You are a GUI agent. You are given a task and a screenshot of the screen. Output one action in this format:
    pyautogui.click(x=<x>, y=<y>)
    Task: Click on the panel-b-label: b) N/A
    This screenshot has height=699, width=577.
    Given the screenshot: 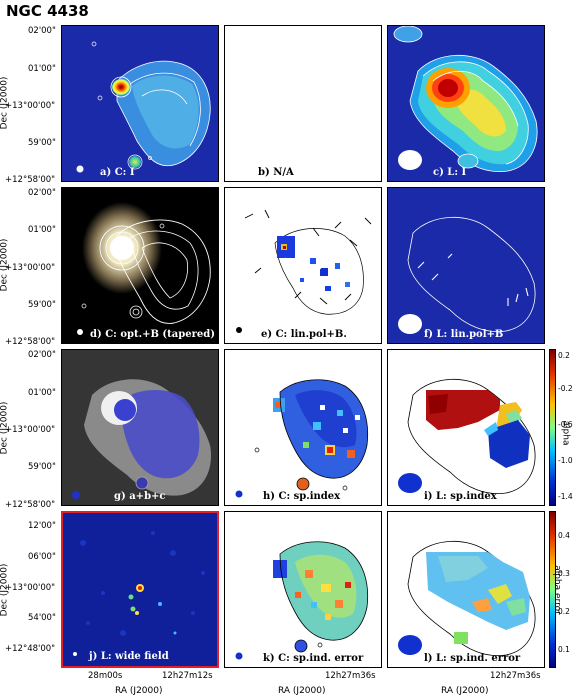 What is the action you would take?
    pyautogui.click(x=276, y=172)
    